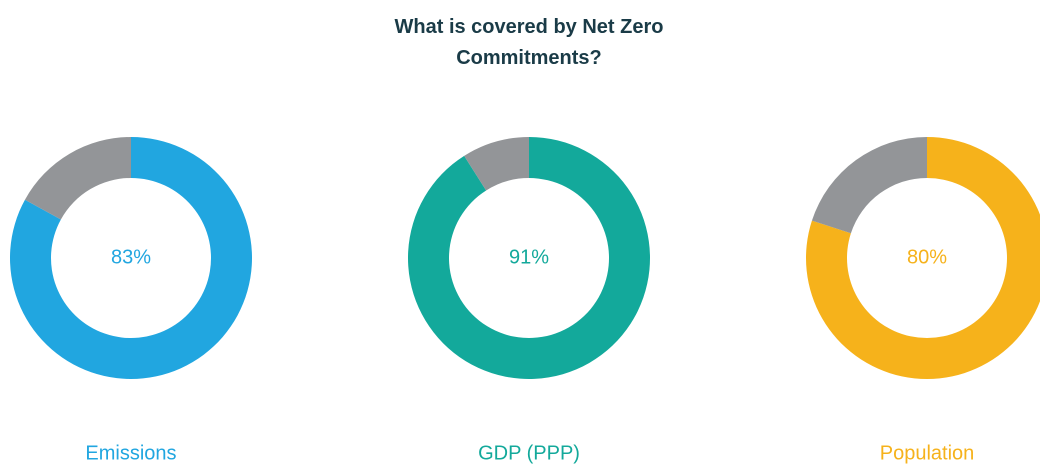 Image resolution: width=1040 pixels, height=466 pixels. What do you see at coordinates (927, 453) in the screenshot?
I see `category-label: Population` at bounding box center [927, 453].